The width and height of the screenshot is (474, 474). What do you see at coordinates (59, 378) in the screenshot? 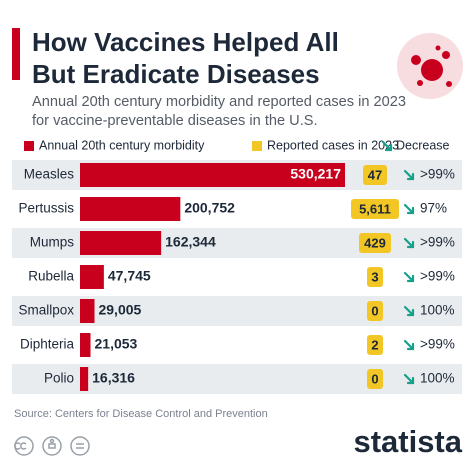
I see `category-label: Polio` at bounding box center [59, 378].